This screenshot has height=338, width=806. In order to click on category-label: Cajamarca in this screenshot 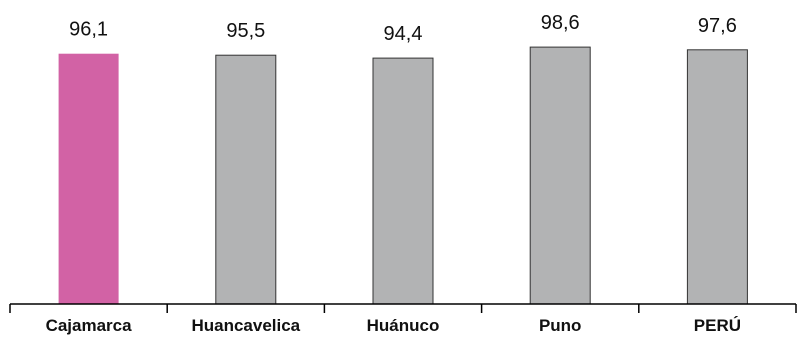, I will do `click(89, 325)`.